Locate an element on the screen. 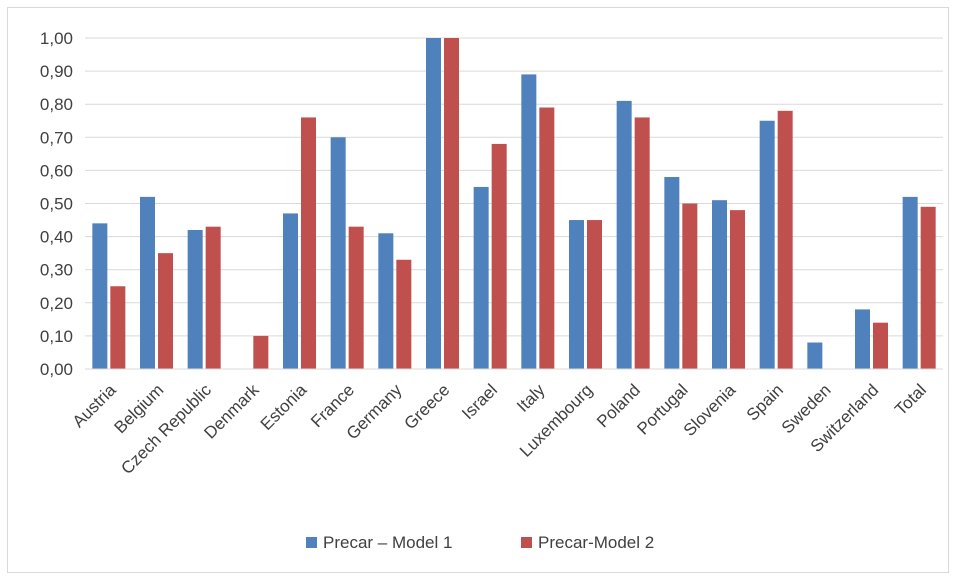 Image resolution: width=958 pixels, height=581 pixels. legend-label: Precar – Model 1 is located at coordinates (387, 542).